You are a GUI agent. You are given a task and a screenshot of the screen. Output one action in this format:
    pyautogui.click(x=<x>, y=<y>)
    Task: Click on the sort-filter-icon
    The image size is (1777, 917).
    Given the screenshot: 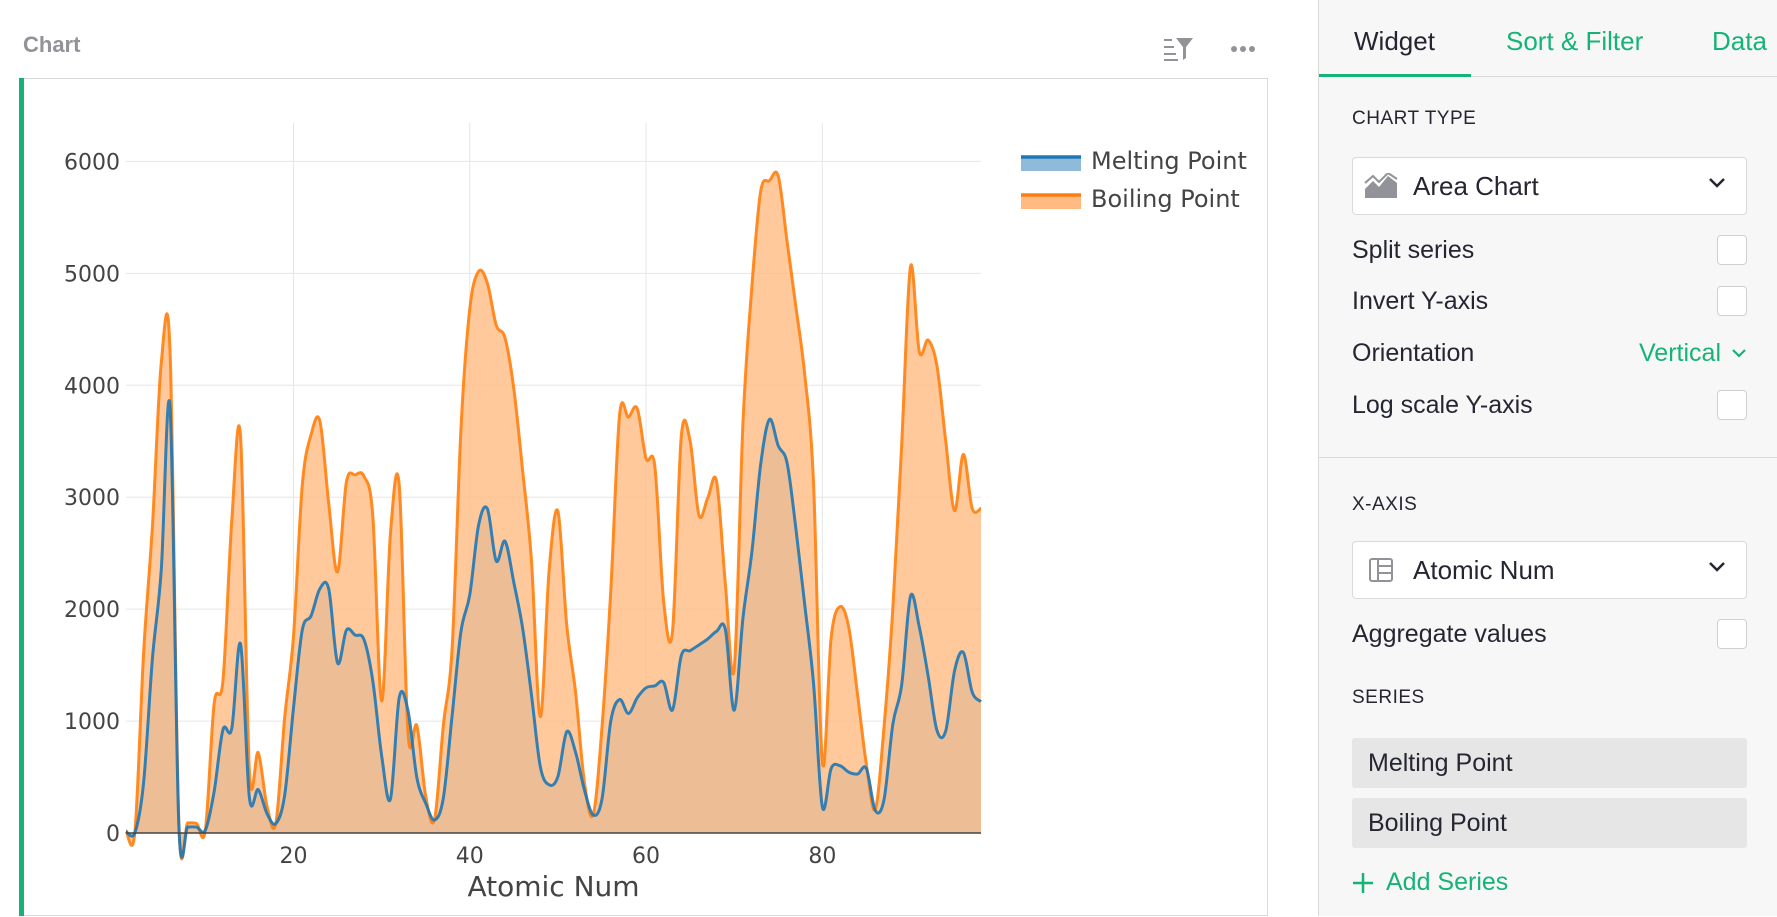 What is the action you would take?
    pyautogui.click(x=1179, y=49)
    